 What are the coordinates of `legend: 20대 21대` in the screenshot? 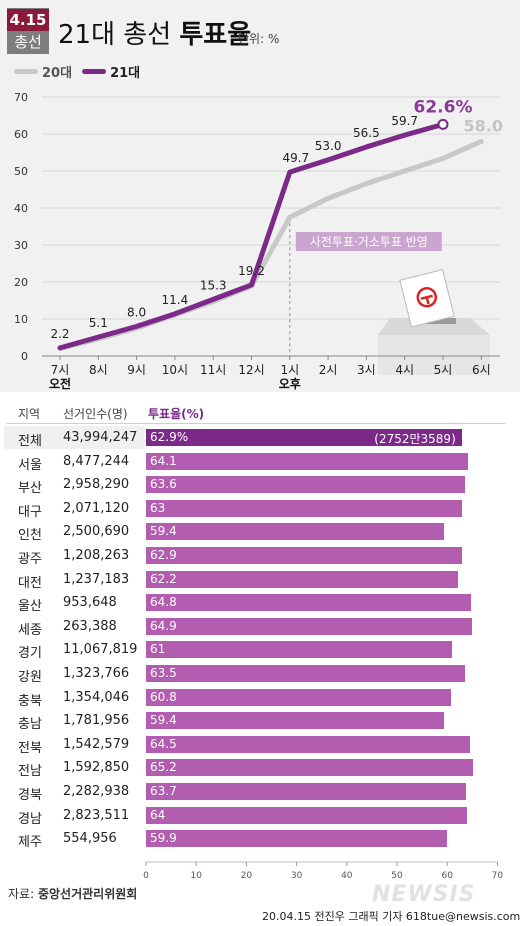 It's located at (82, 71).